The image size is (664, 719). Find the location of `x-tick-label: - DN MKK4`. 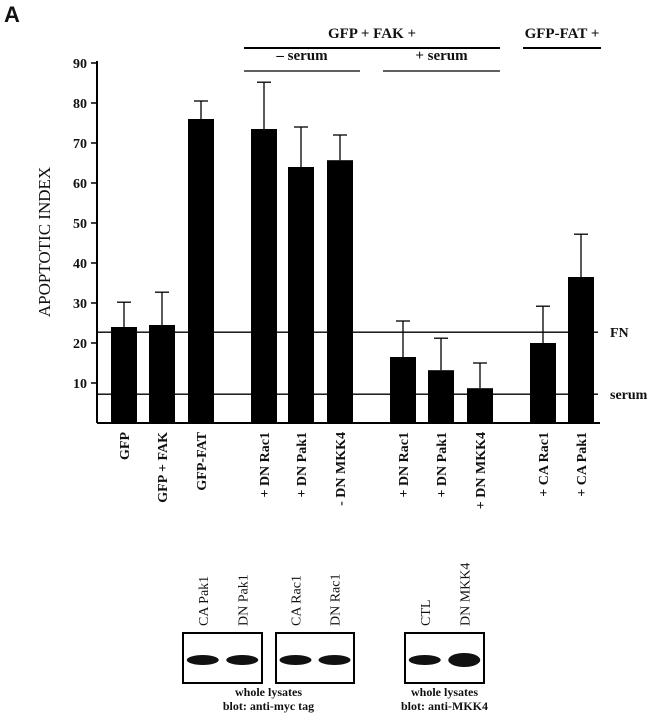

x-tick-label: - DN MKK4 is located at coordinates (341, 469).